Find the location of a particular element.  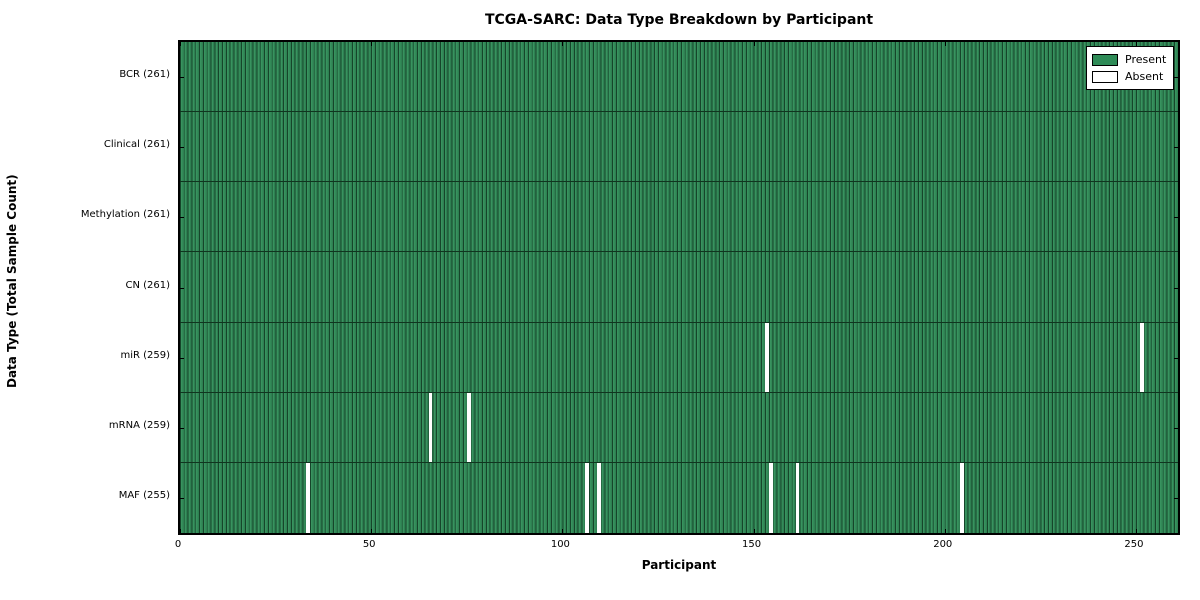

y-tick-label: Methylation (261) is located at coordinates (125, 215).